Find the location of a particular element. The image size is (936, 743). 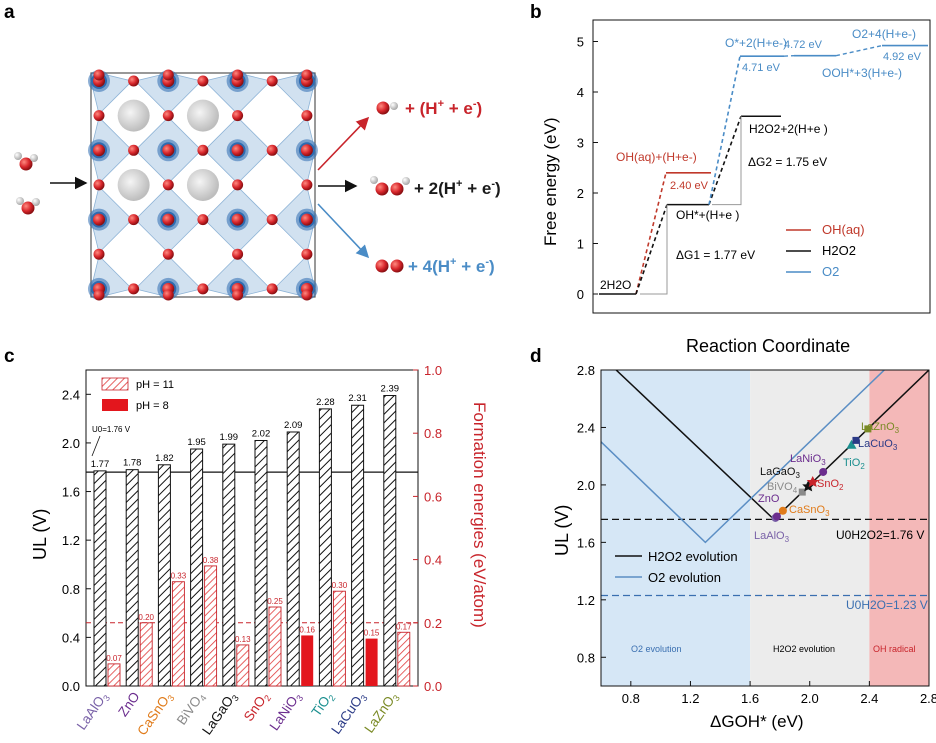

connector-oh is located at coordinates (651, 233).